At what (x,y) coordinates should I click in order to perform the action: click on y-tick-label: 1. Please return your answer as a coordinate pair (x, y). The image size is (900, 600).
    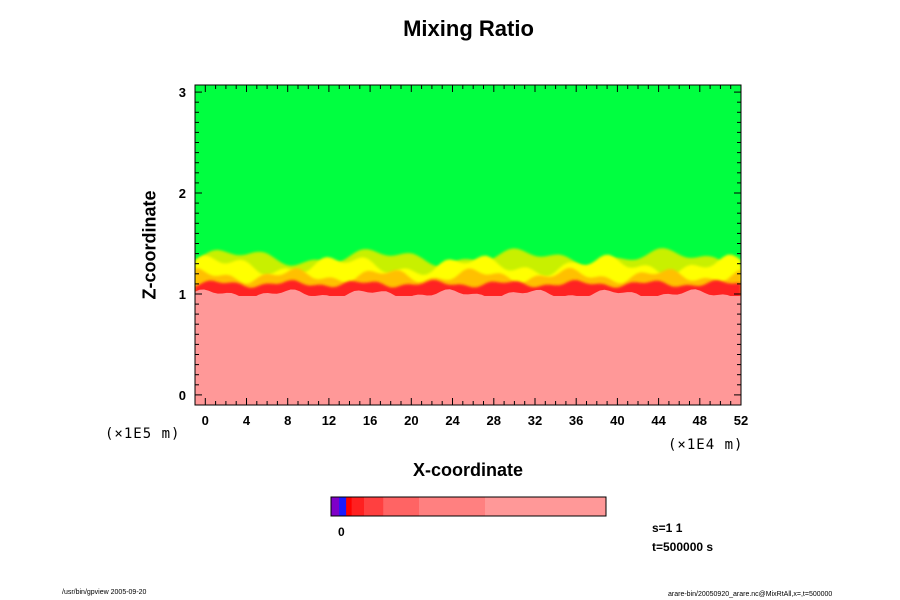
    Looking at the image, I should click on (182, 294).